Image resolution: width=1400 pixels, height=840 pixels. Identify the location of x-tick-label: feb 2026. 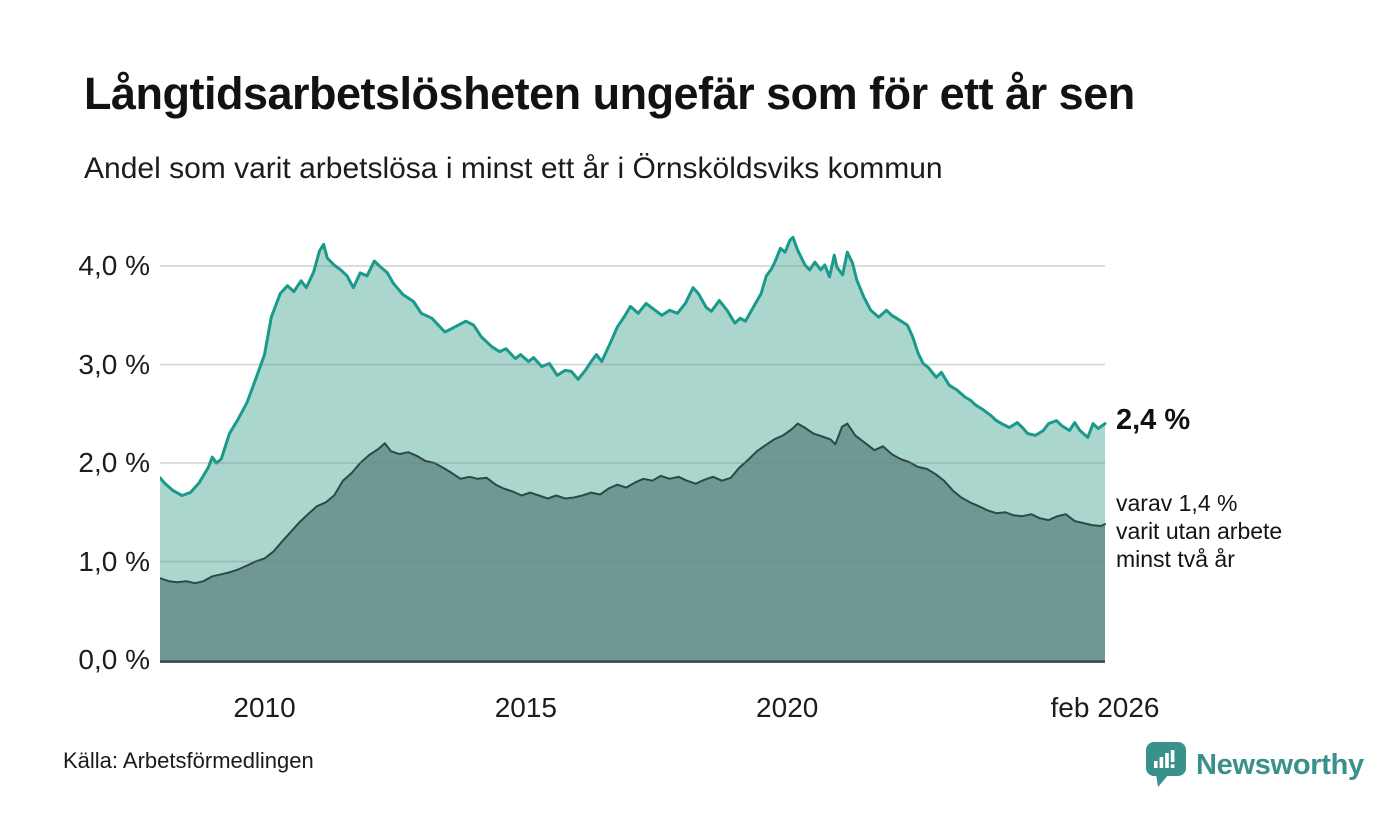
(1105, 707).